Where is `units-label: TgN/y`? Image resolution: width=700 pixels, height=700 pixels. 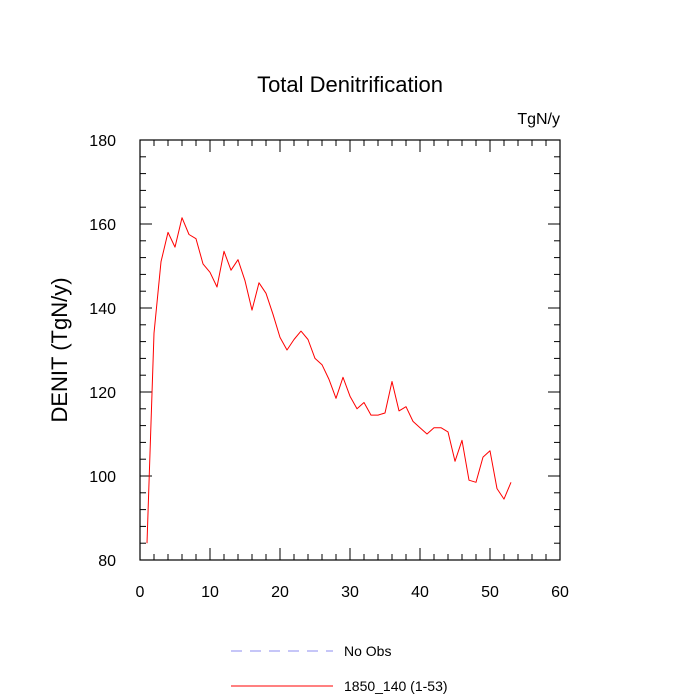
units-label: TgN/y is located at coordinates (538, 119).